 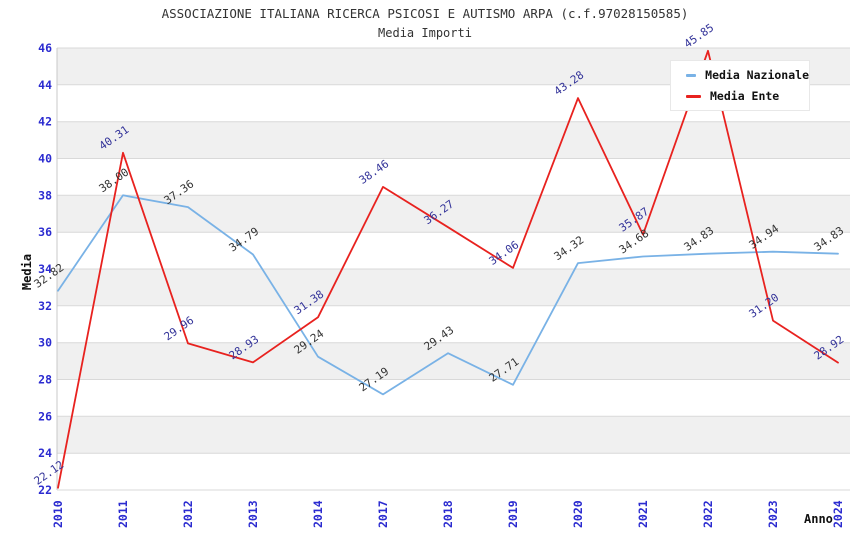 I want to click on x-tick-label: 2022, so click(x=708, y=514).